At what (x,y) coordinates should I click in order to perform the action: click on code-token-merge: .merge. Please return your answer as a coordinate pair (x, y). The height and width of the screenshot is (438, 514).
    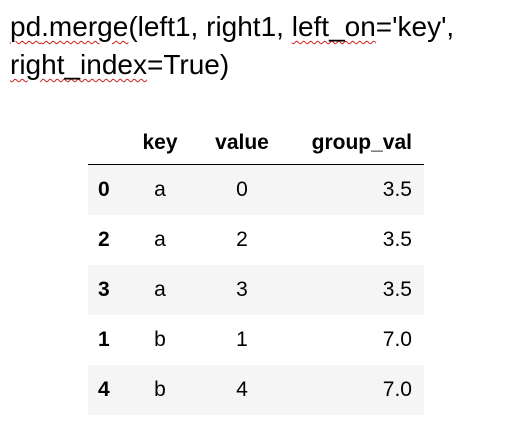
    Looking at the image, I should click on (85, 26).